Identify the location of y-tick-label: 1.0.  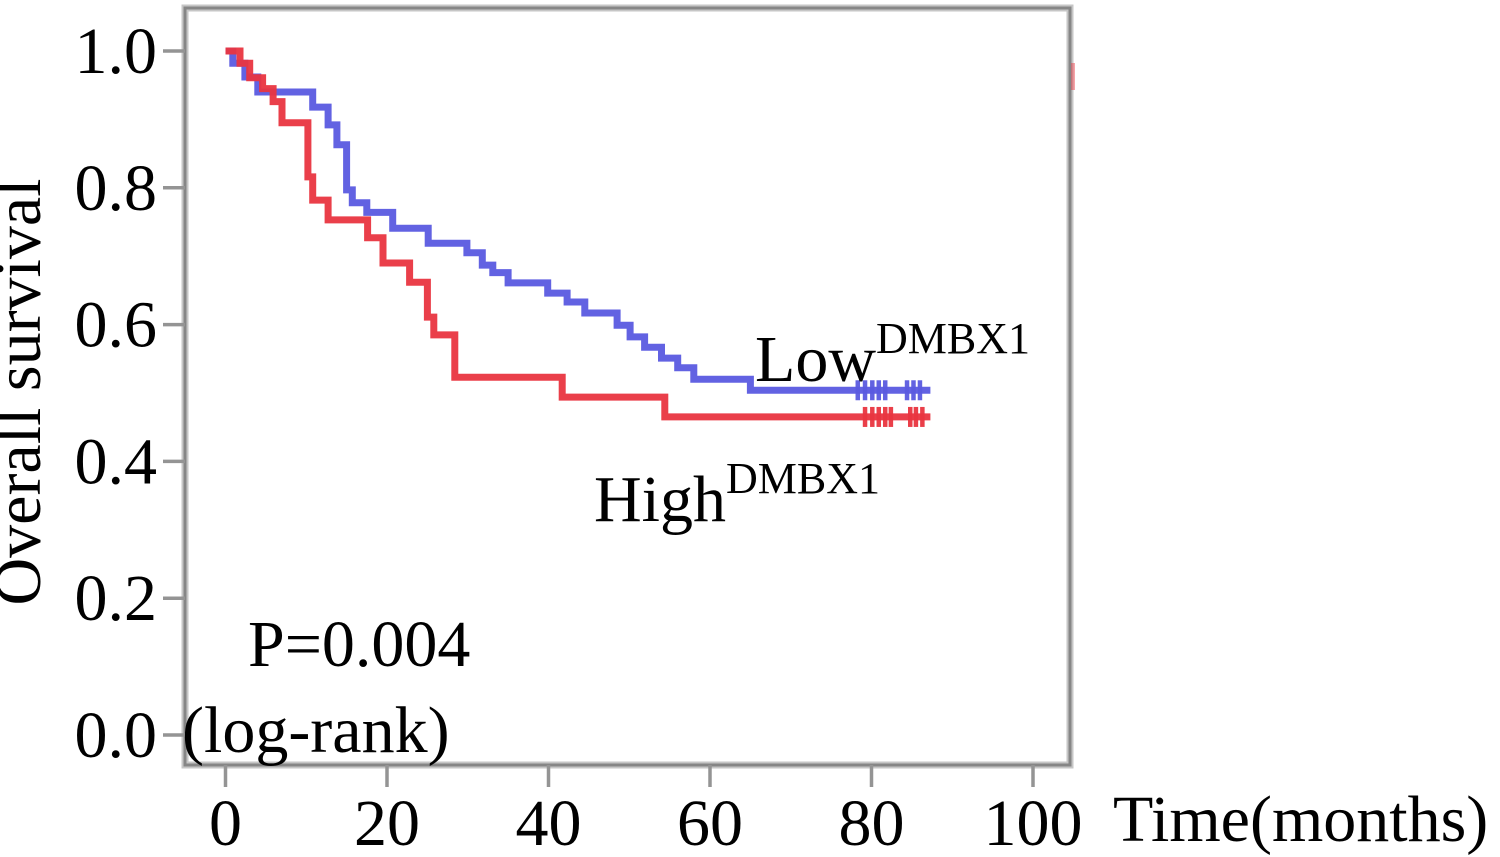
(116, 51).